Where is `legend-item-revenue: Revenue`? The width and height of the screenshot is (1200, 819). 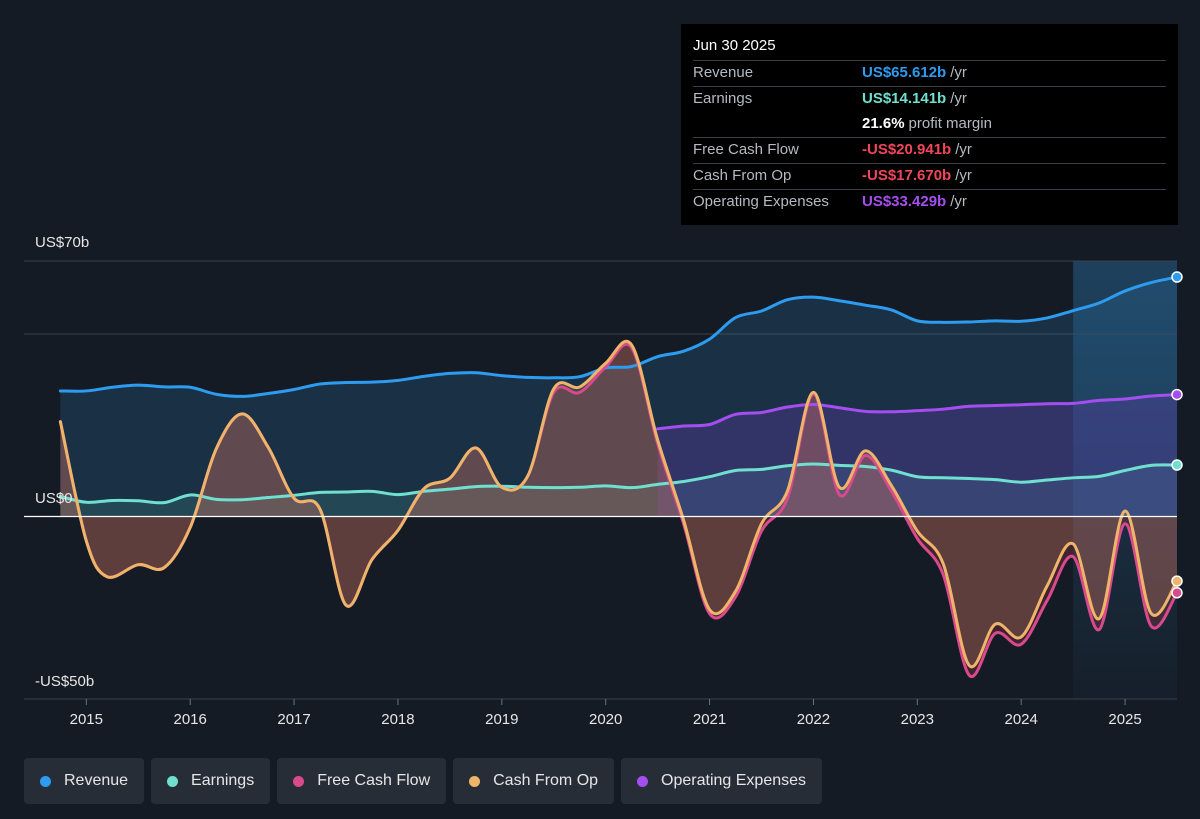 legend-item-revenue: Revenue is located at coordinates (84, 781).